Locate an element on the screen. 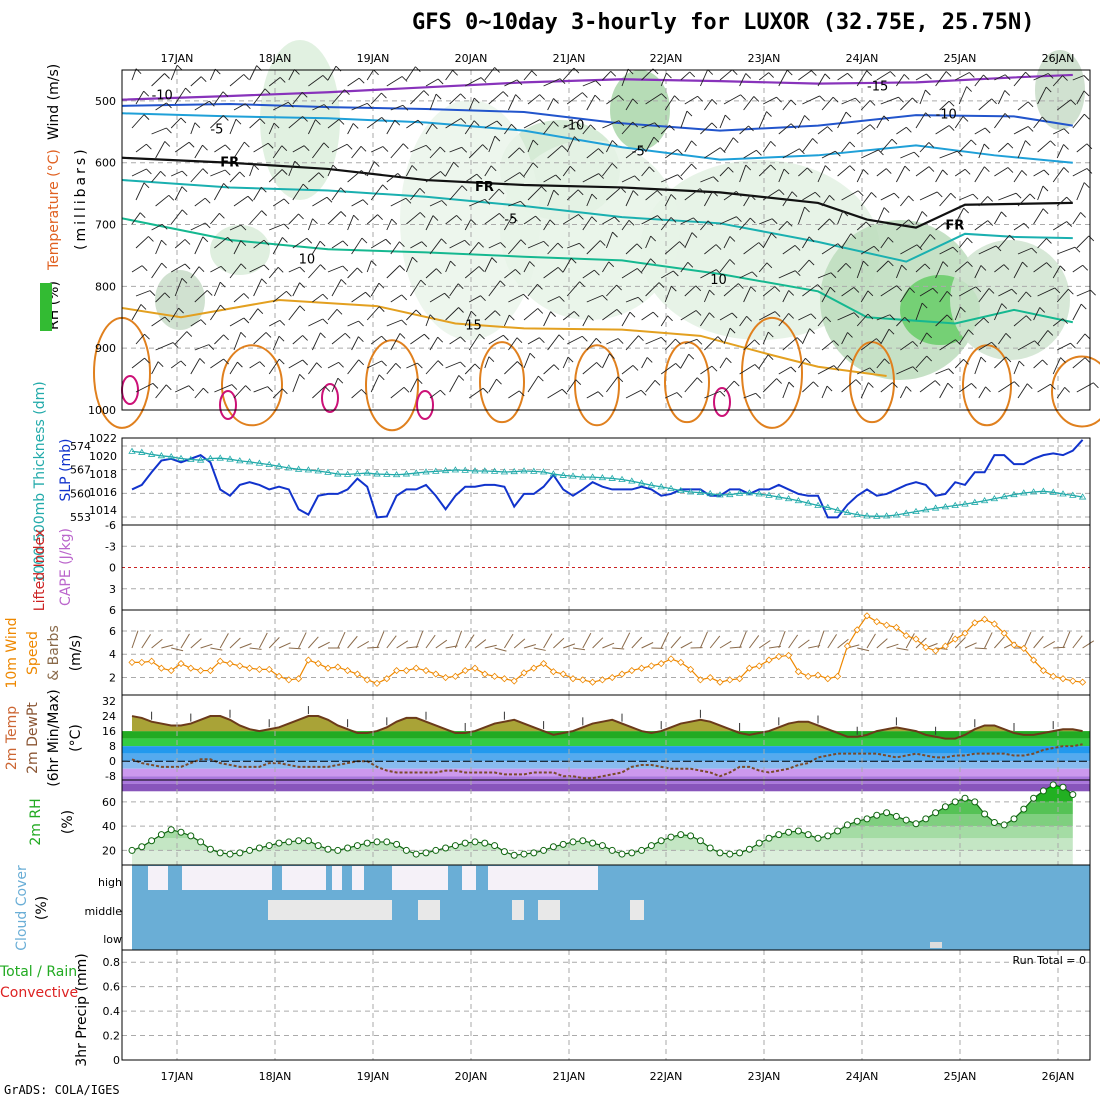 This screenshot has height=1100, width=1100. temperature-contour is located at coordinates (722, 402).